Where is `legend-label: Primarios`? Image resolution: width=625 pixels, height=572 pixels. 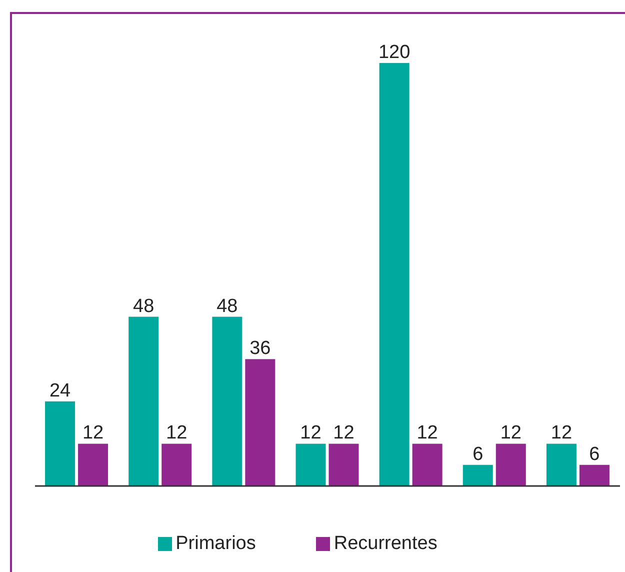 legend-label: Primarios is located at coordinates (216, 543).